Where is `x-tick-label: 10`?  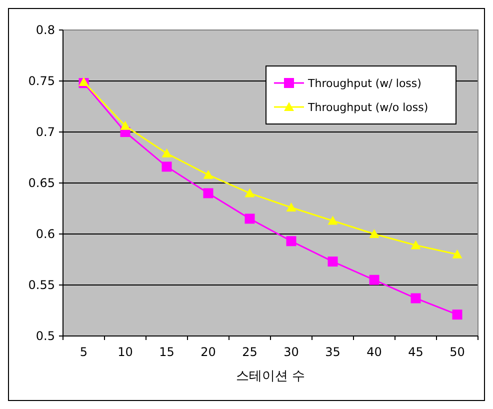
x-tick-label: 10 is located at coordinates (125, 352).